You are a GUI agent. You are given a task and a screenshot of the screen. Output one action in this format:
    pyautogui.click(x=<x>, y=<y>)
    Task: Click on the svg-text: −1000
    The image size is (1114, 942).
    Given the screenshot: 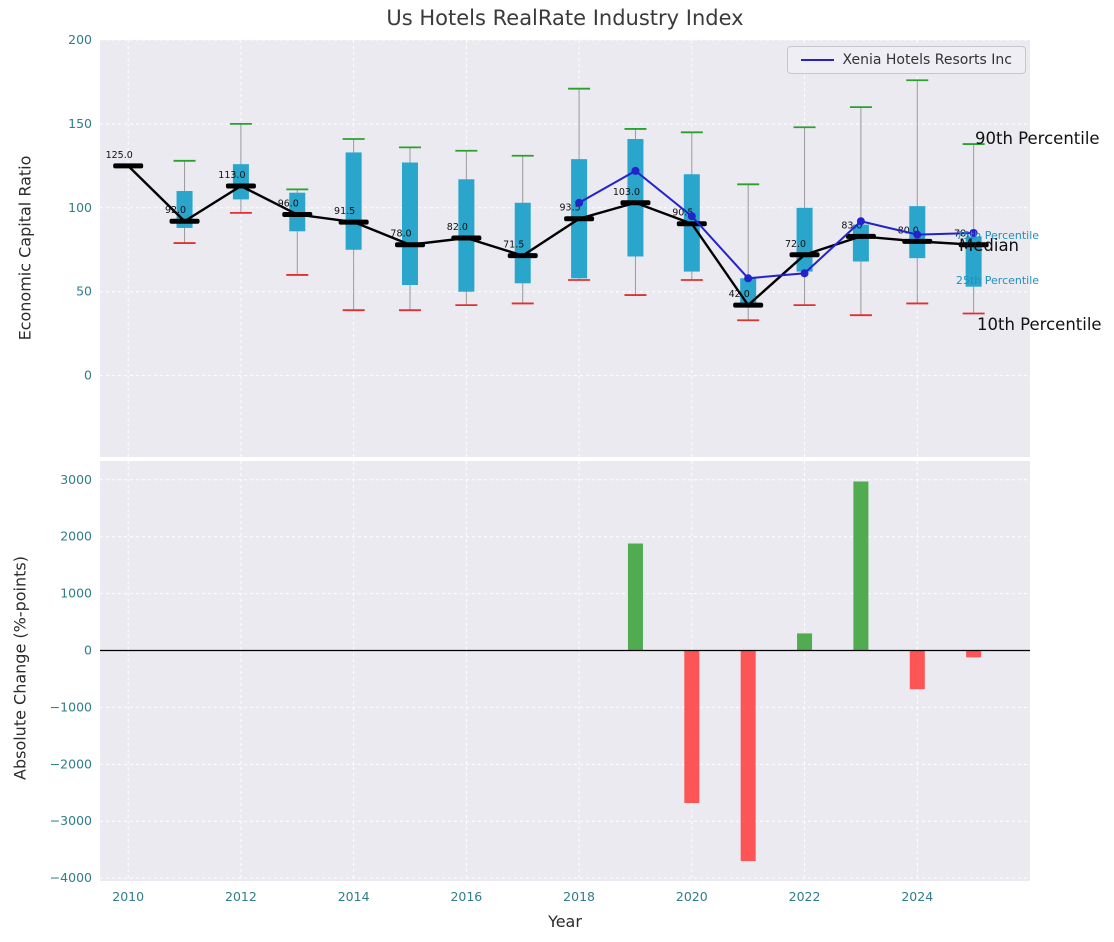 What is the action you would take?
    pyautogui.click(x=71, y=706)
    